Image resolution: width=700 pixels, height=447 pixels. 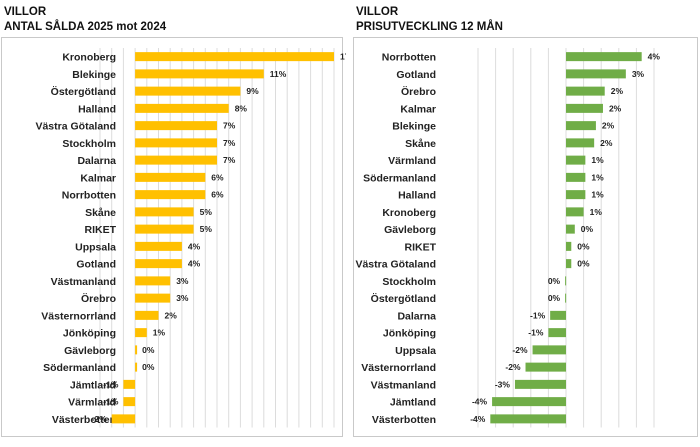 What do you see at coordinates (412, 161) in the screenshot?
I see `category-label: Värmland` at bounding box center [412, 161].